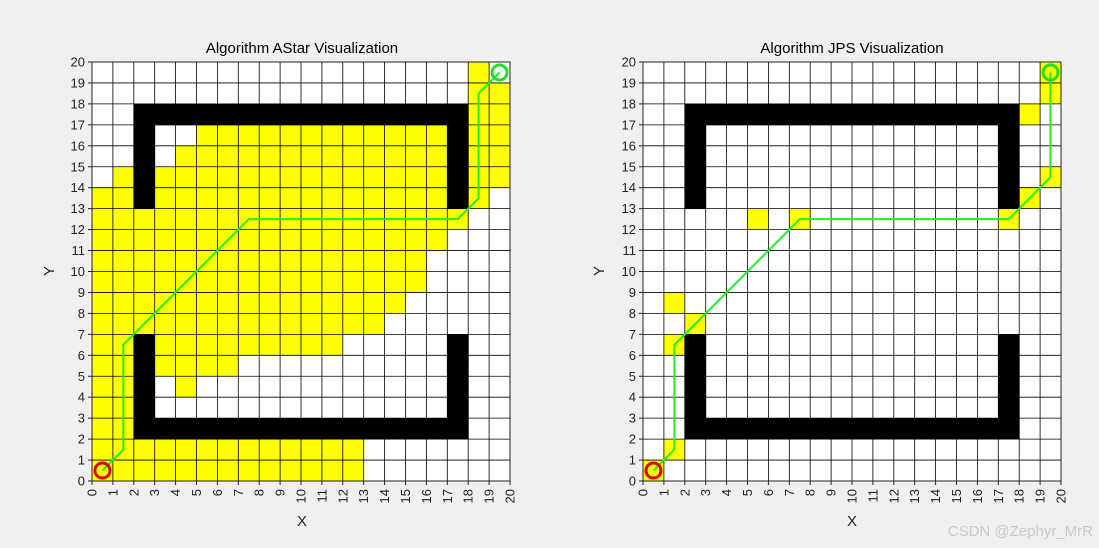 The image size is (1099, 548). I want to click on astar-chart-title: Algorithm AStar Visualization, so click(302, 48).